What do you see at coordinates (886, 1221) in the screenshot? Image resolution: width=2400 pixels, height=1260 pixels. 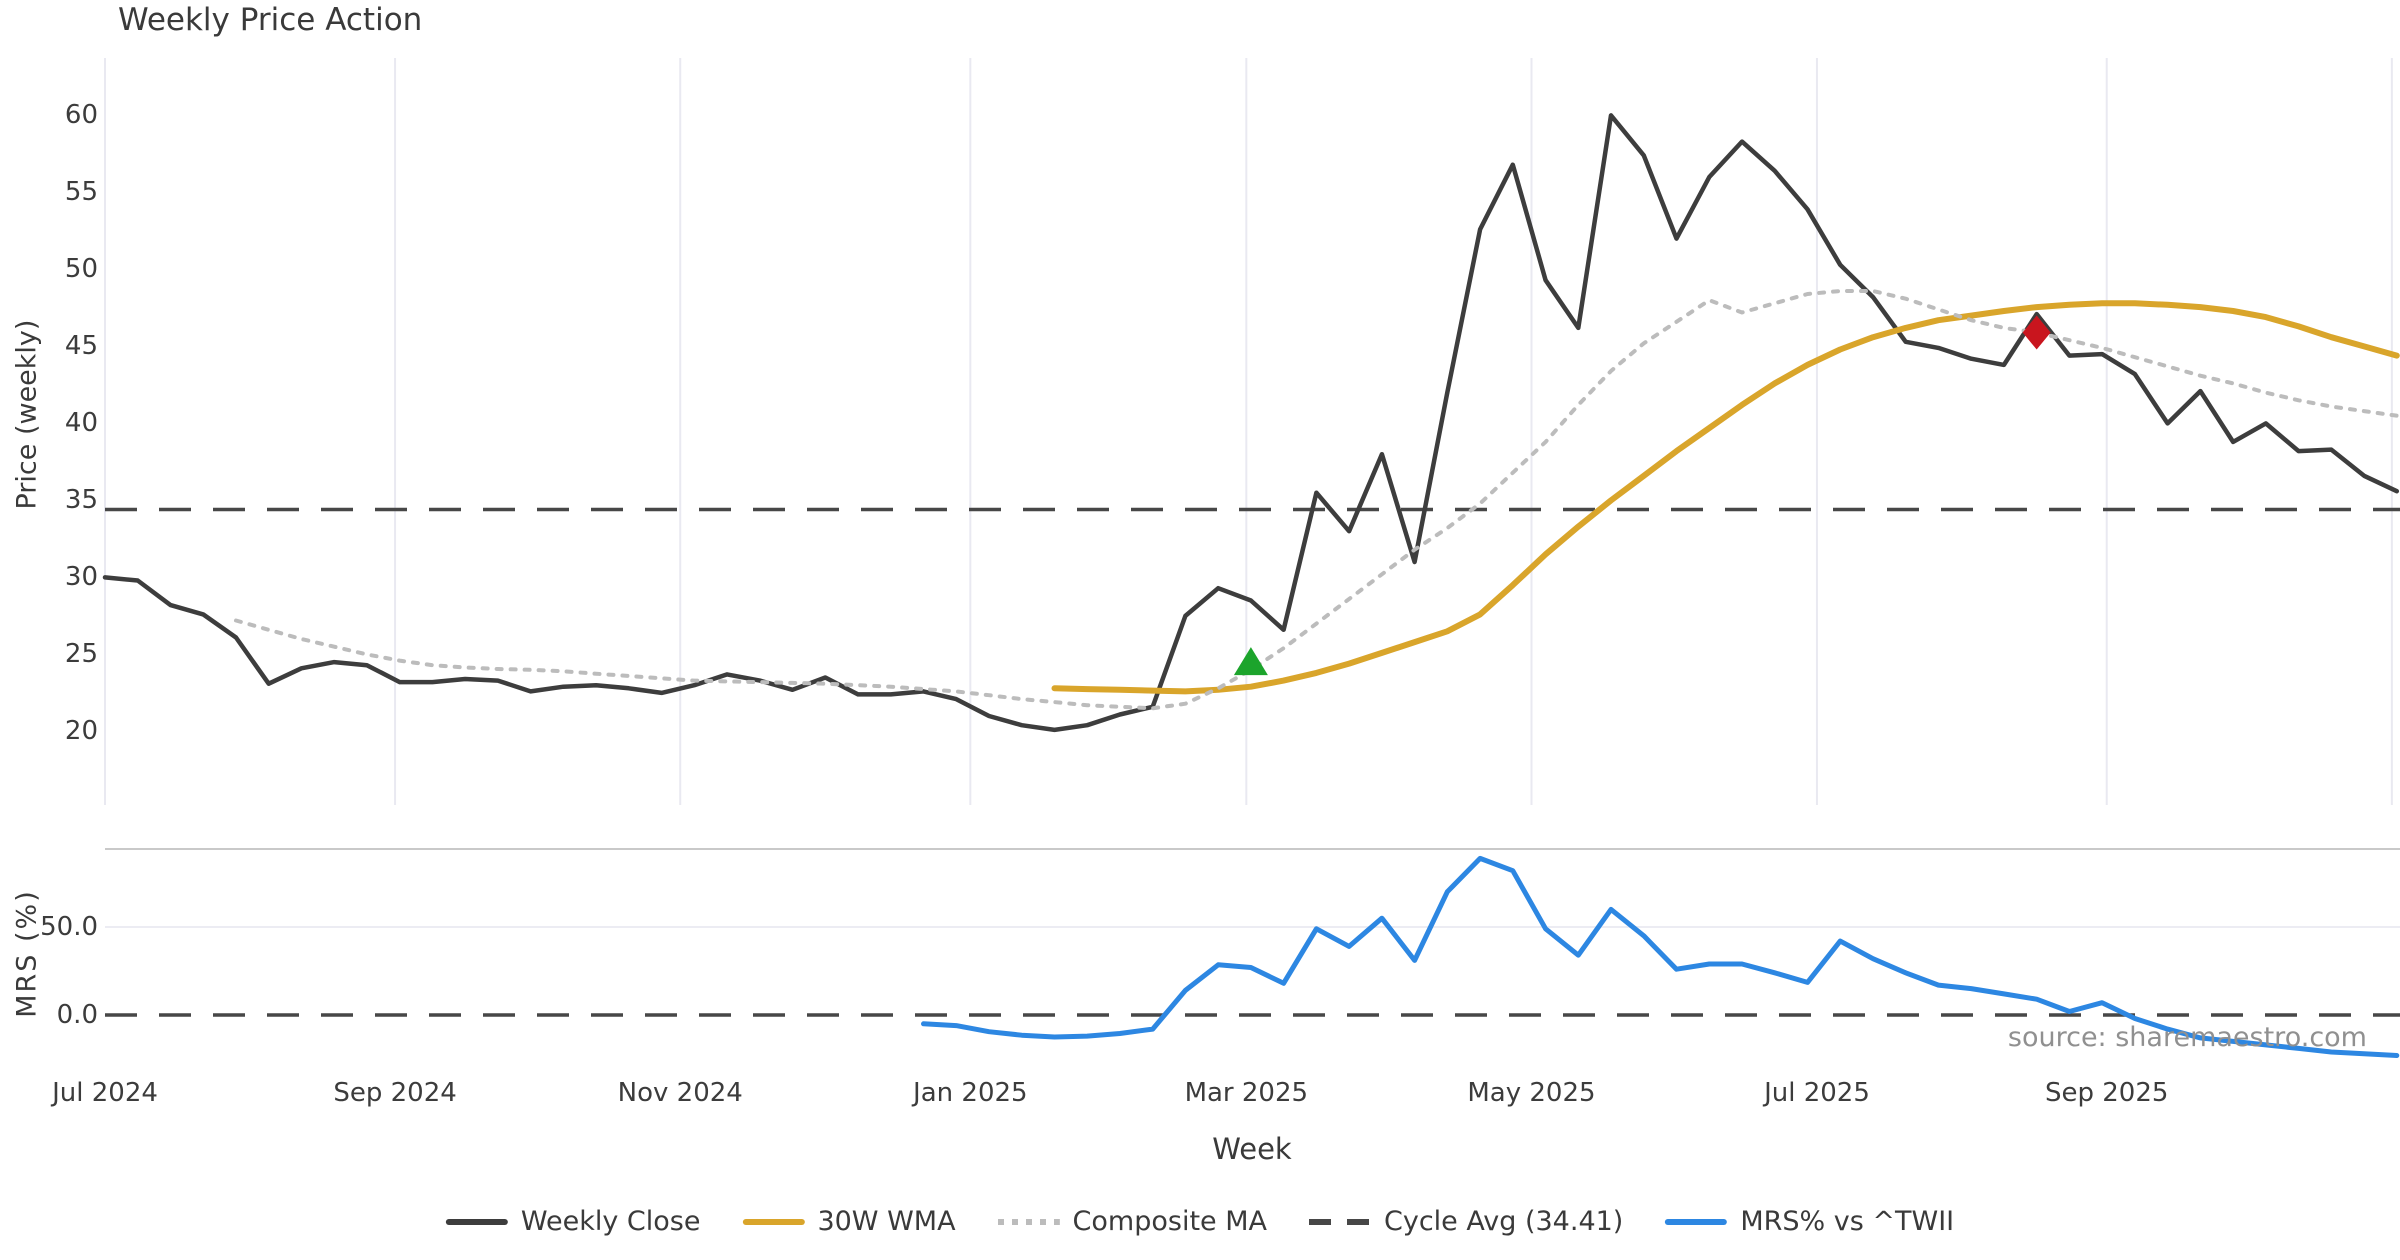 I see `legend-label: 30W WMA` at bounding box center [886, 1221].